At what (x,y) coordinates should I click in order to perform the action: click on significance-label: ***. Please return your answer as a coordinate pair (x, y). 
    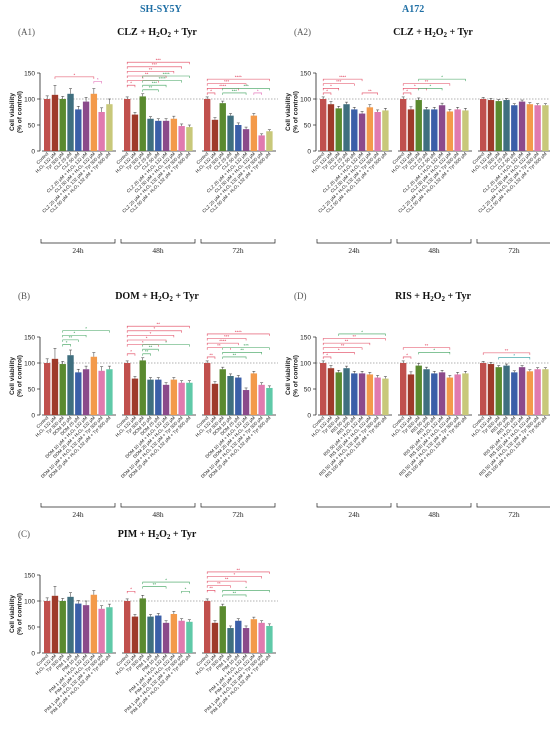
    Looking at the image, I should click on (227, 336).